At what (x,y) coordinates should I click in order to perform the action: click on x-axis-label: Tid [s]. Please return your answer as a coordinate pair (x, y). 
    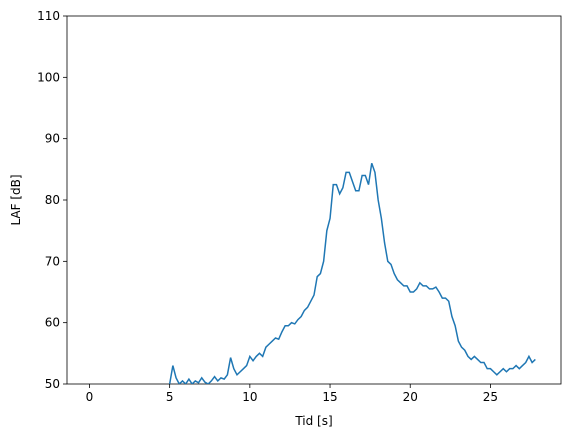
    Looking at the image, I should click on (313, 421).